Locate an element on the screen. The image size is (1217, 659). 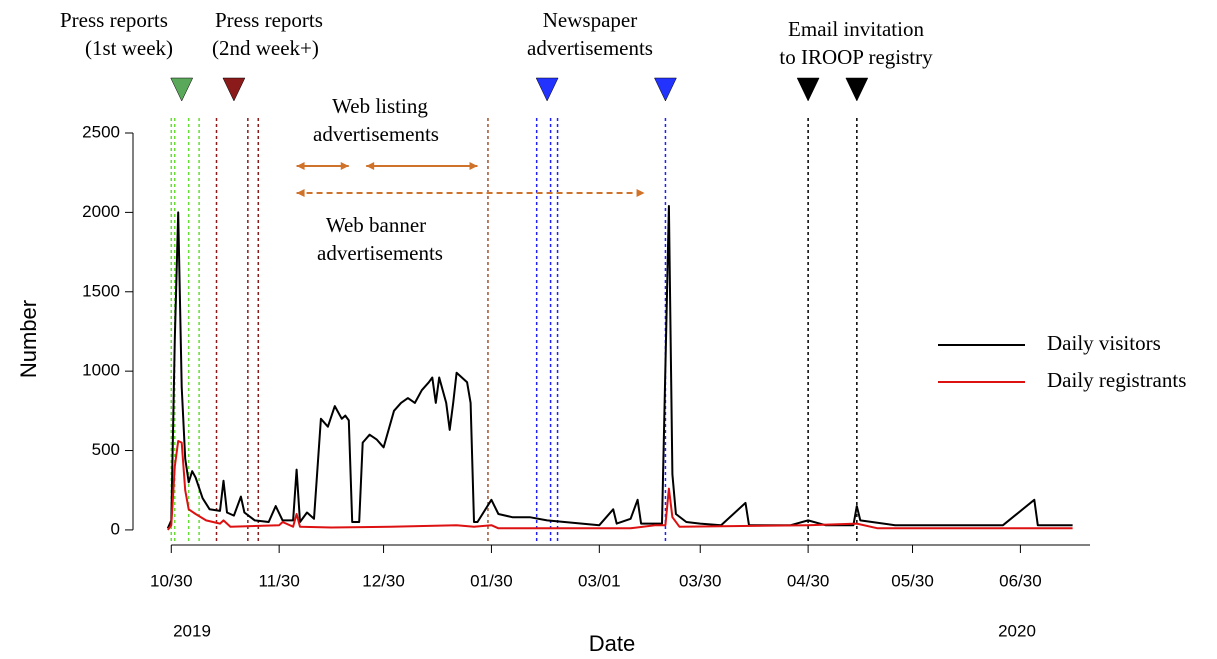
x-tick-label: 05/30 is located at coordinates (912, 580).